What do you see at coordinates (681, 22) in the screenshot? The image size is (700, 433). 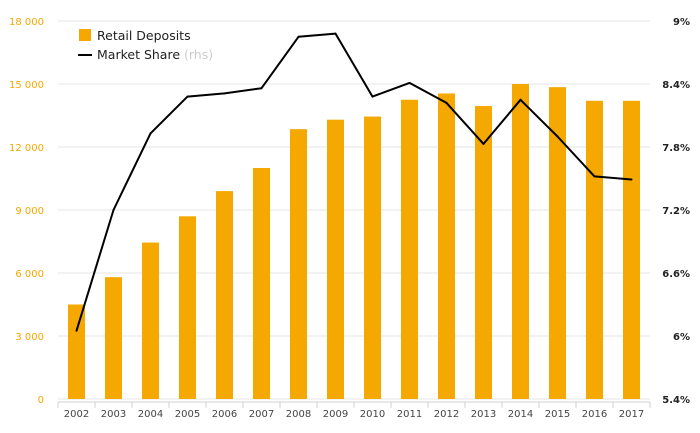 I see `y-right-tick-label: 9%` at bounding box center [681, 22].